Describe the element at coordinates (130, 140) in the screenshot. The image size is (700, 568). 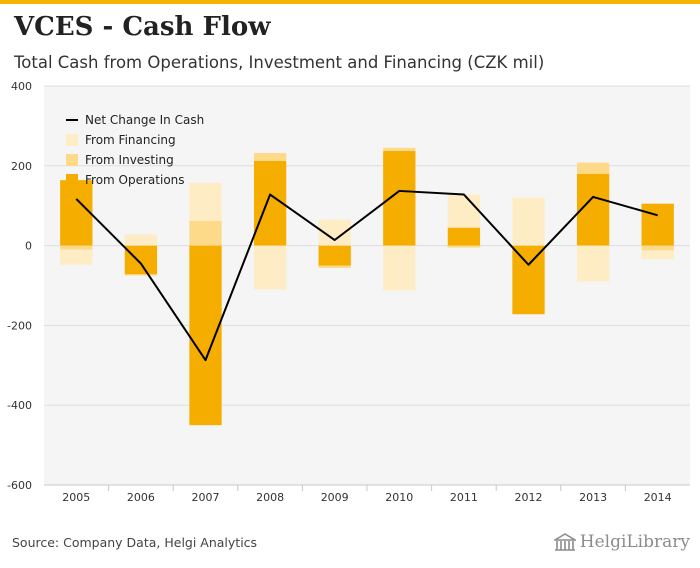
I see `legend-label: From Financing` at that location.